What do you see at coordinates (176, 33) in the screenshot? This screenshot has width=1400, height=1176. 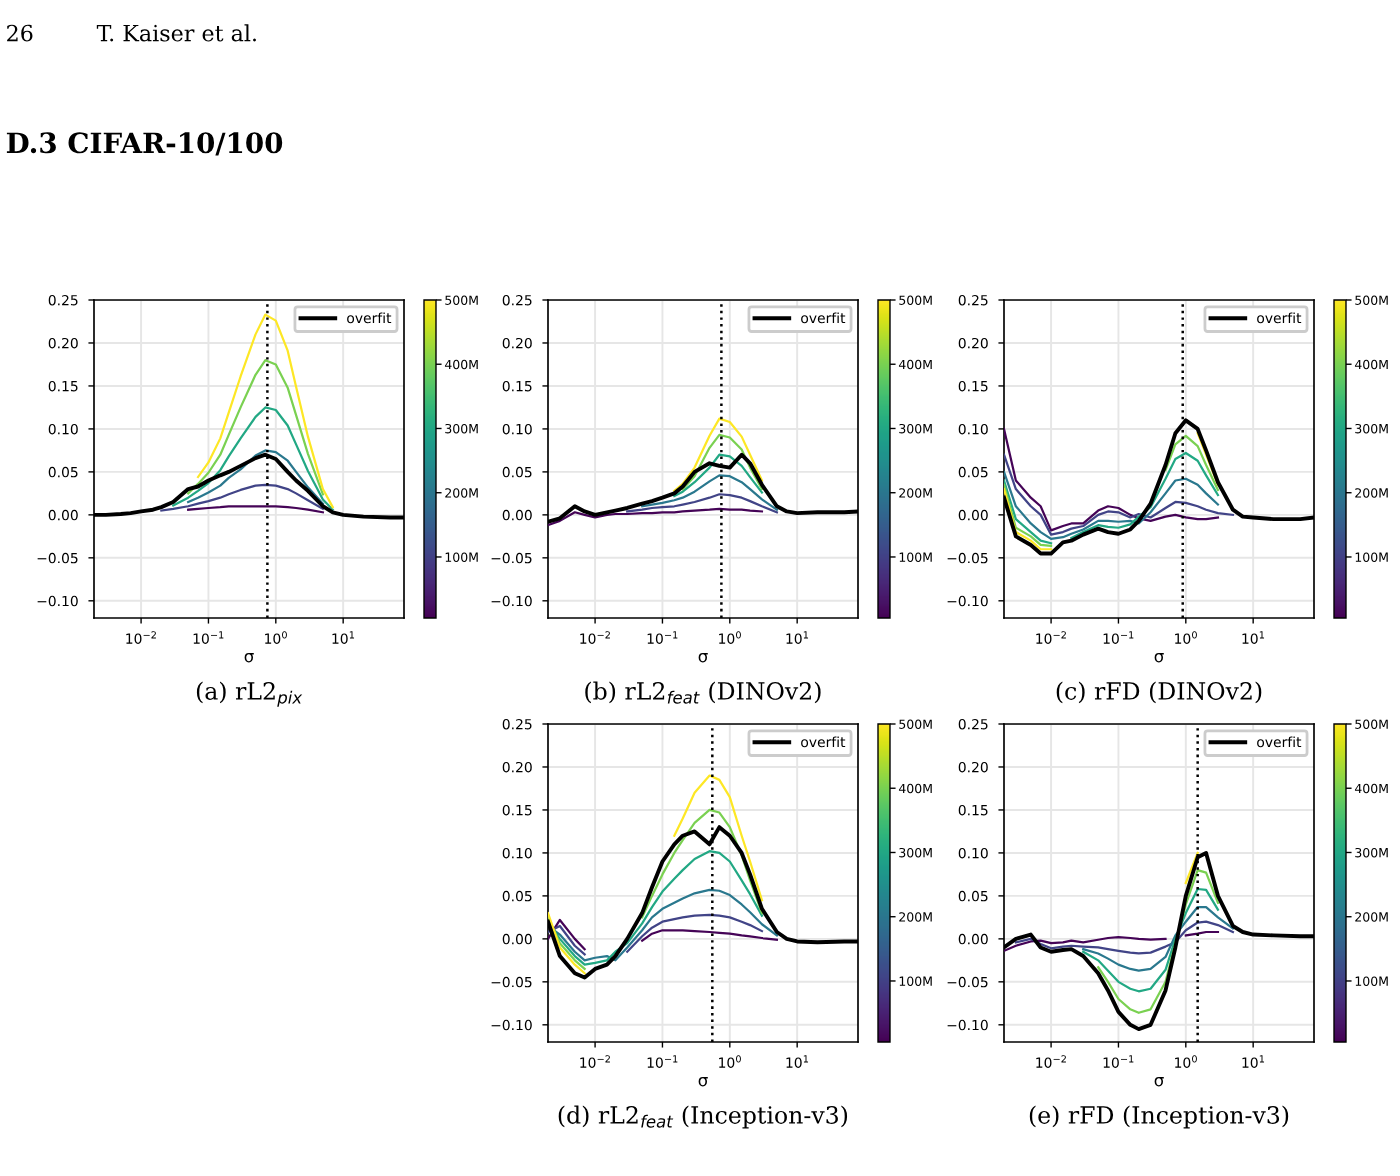 I see `text: T. Kaiser et al.` at bounding box center [176, 33].